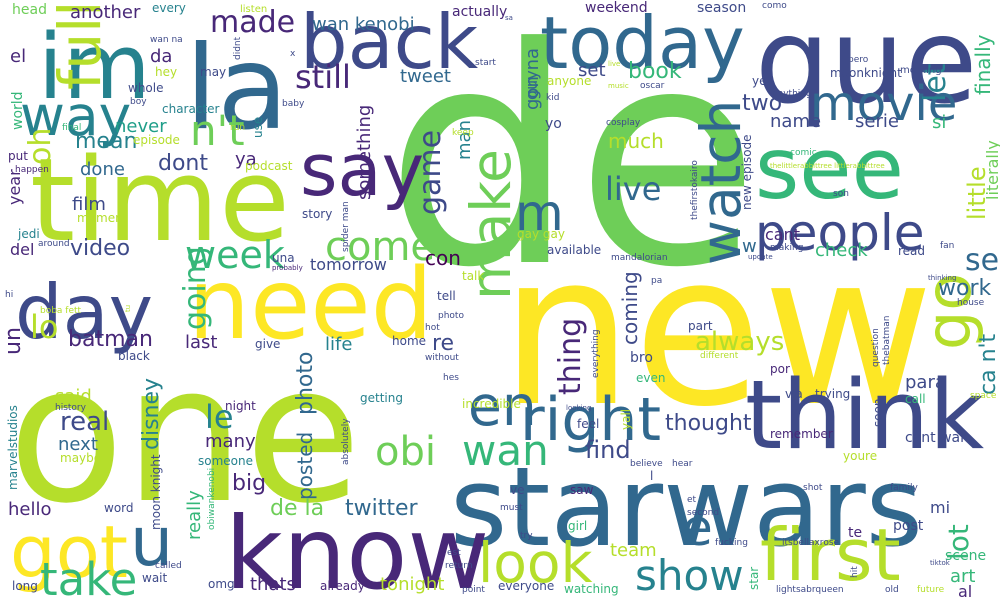  I want to click on cloud-word: life, so click(338, 344).